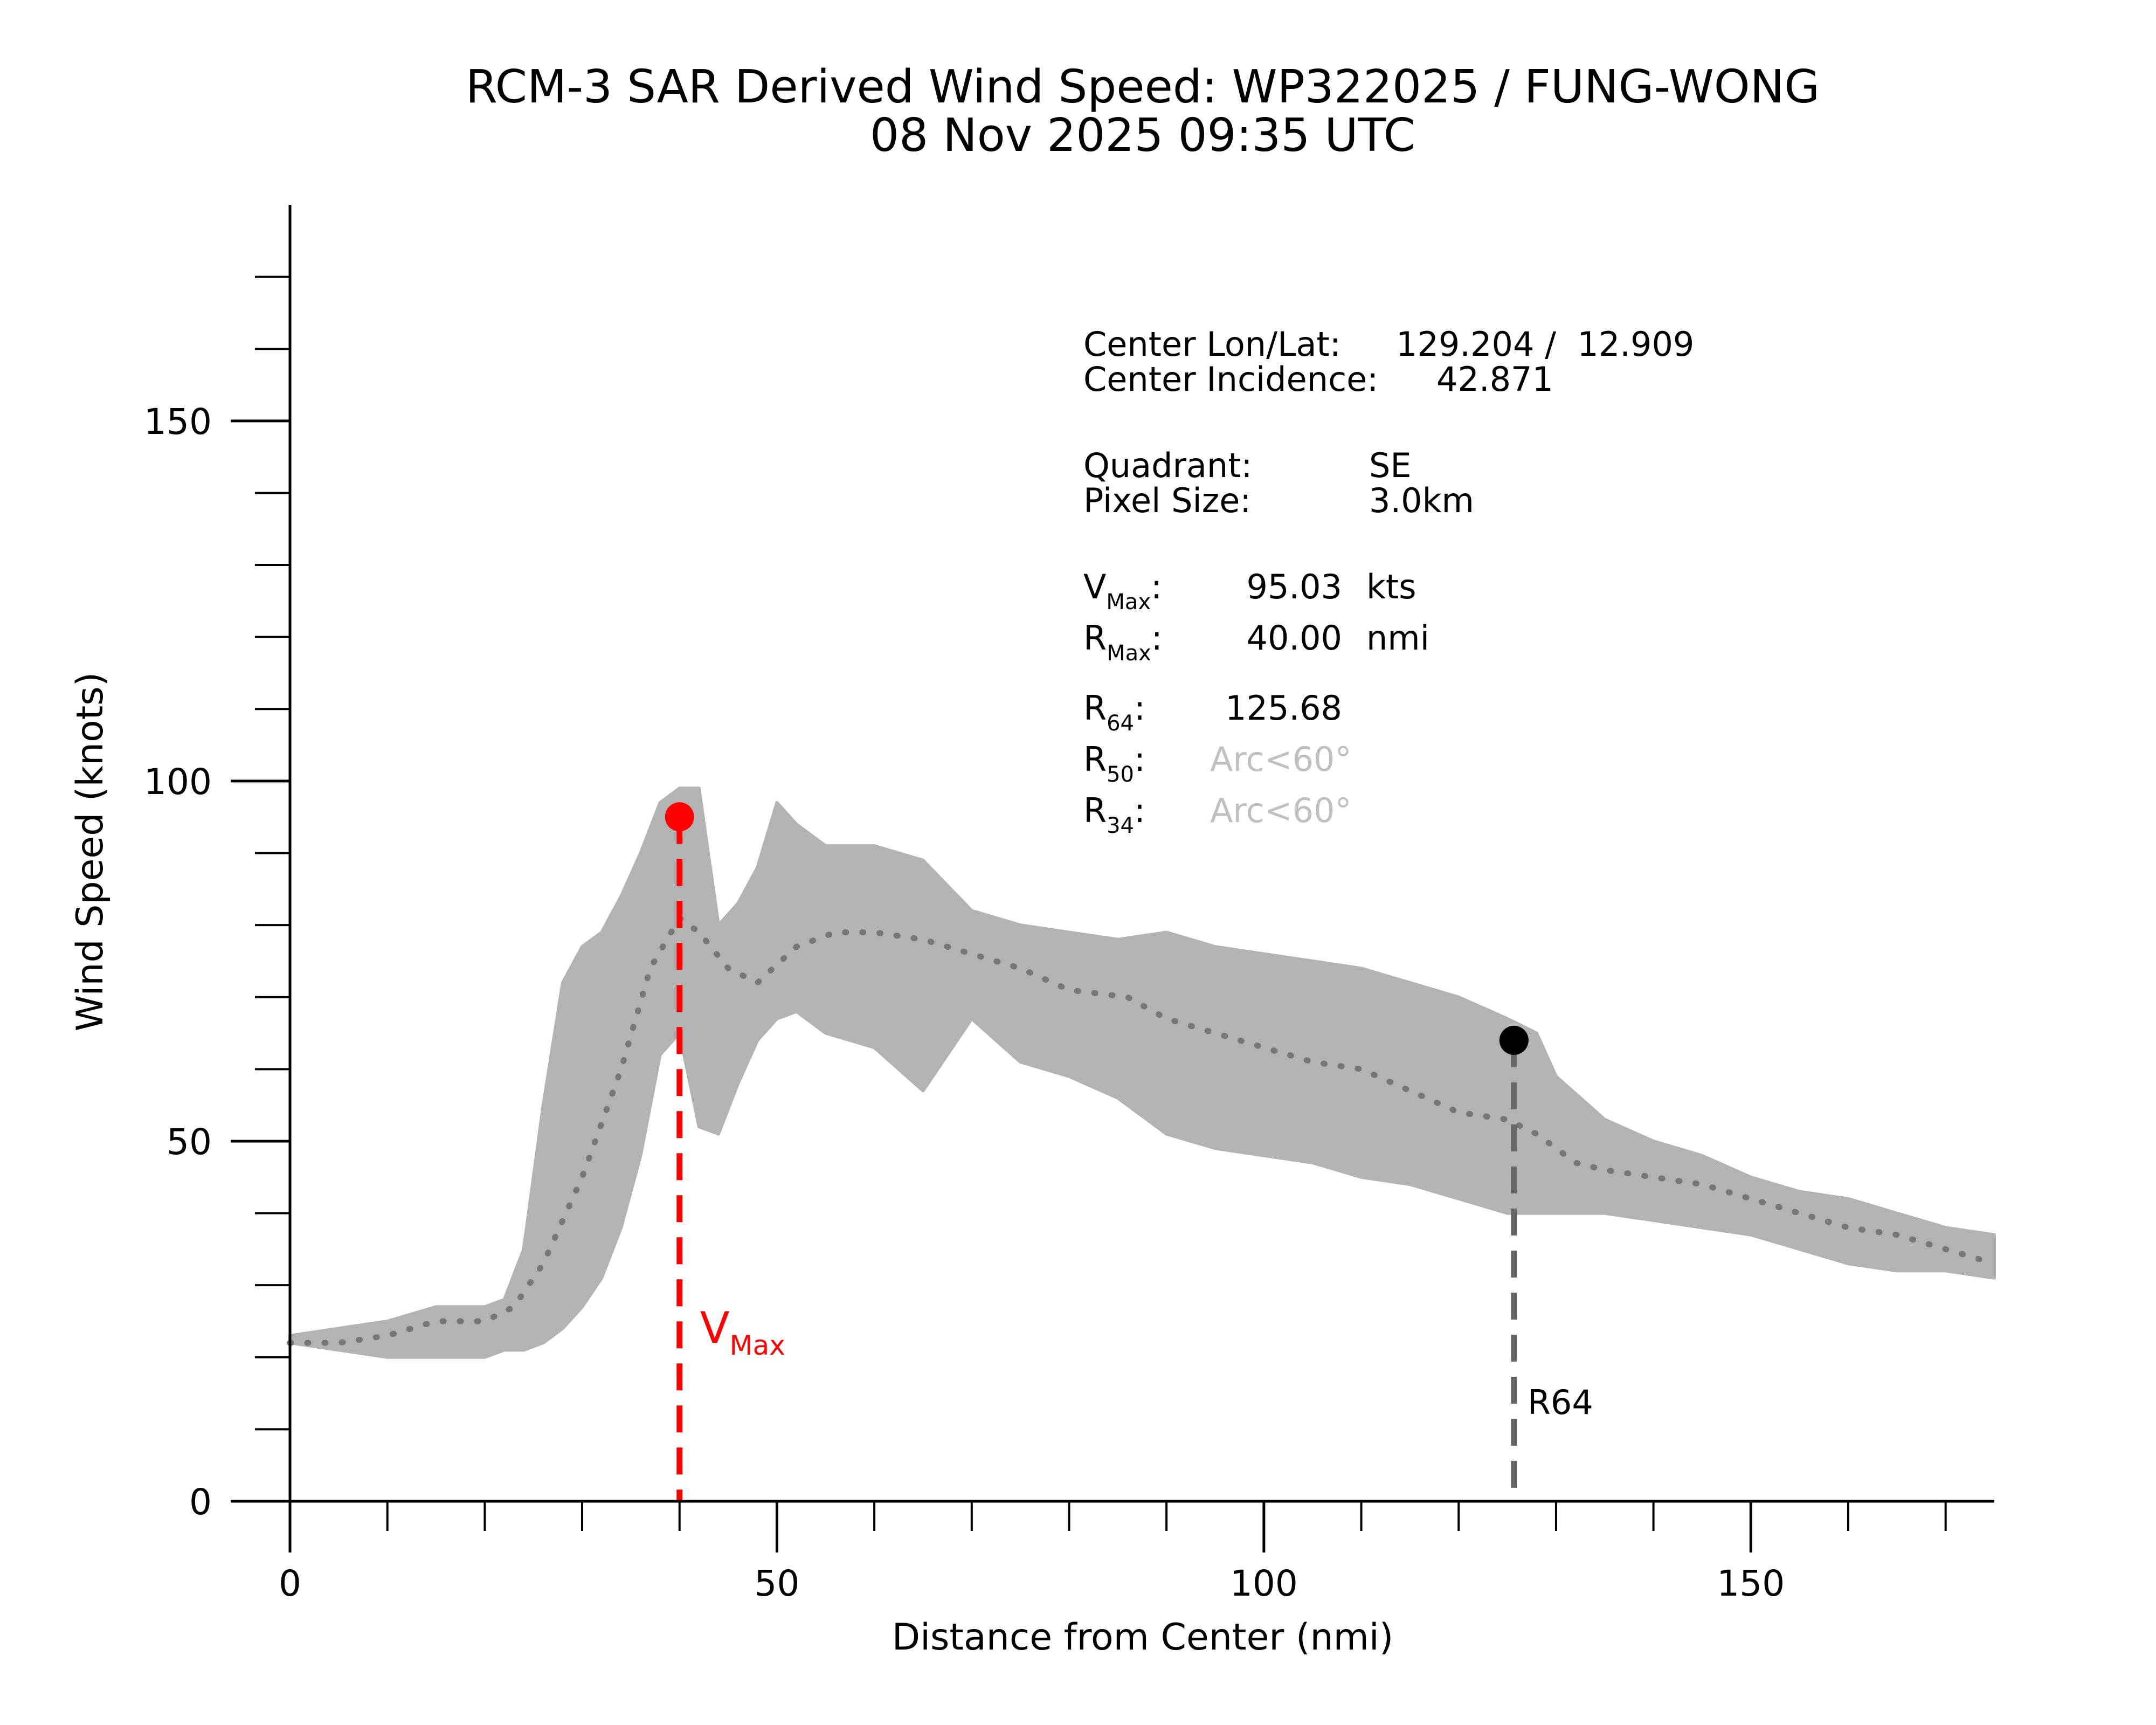 The image size is (2156, 1725). I want to click on r34-info-letter: R, so click(1095, 810).